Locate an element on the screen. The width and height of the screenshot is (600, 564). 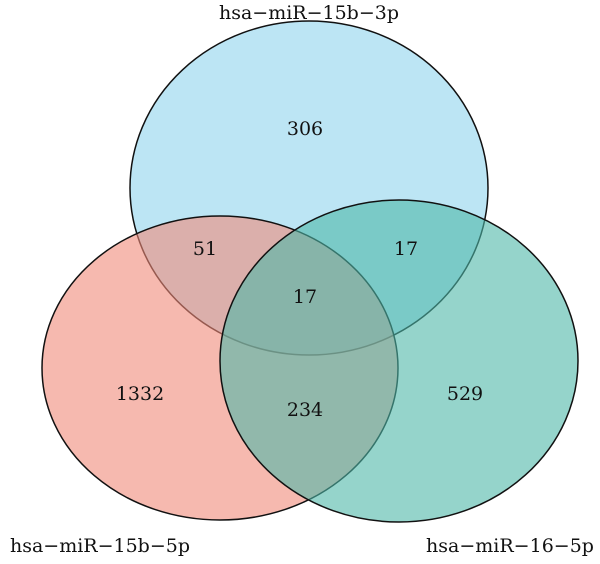
region-count: 306 is located at coordinates (305, 129).